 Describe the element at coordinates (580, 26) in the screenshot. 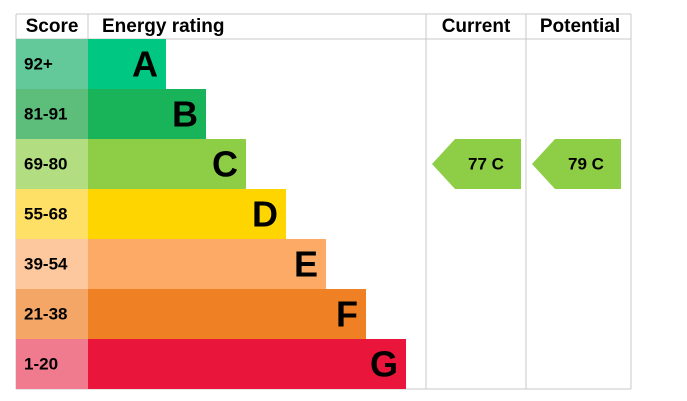

I see `header-potential: Potential` at that location.